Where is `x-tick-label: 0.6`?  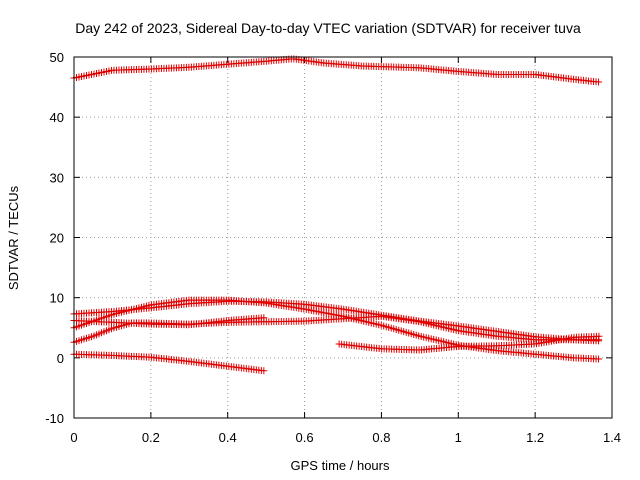
x-tick-label: 0.6 is located at coordinates (305, 437).